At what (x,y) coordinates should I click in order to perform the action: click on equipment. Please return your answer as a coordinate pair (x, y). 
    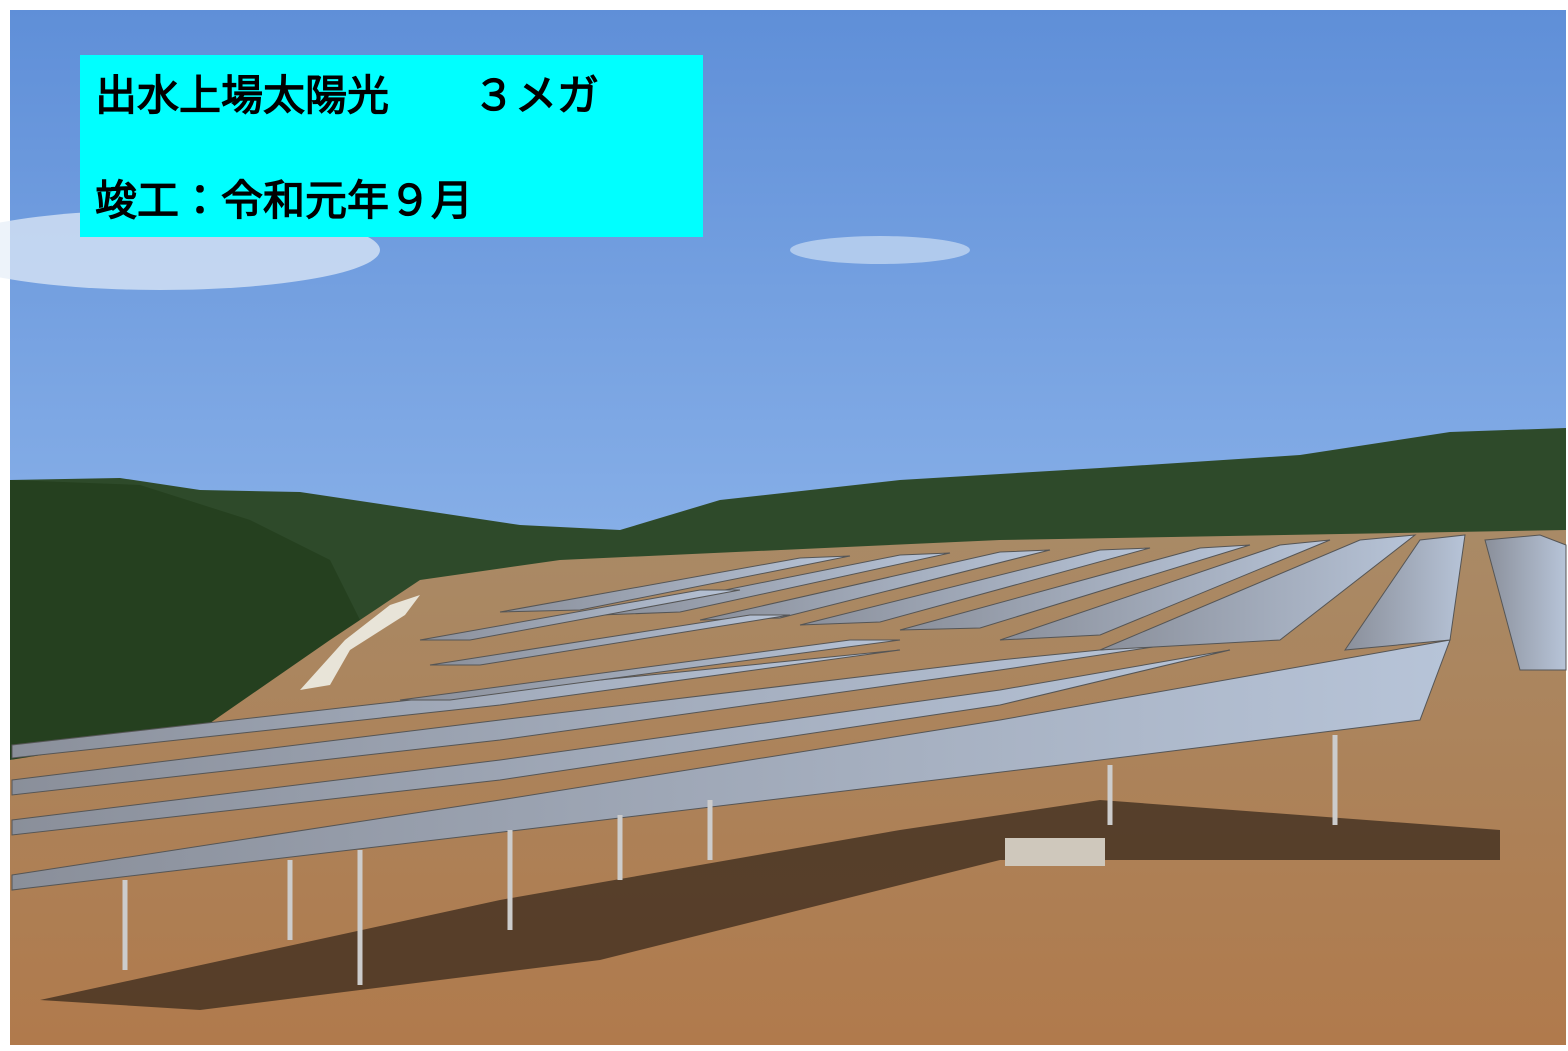
    Looking at the image, I should click on (1055, 852).